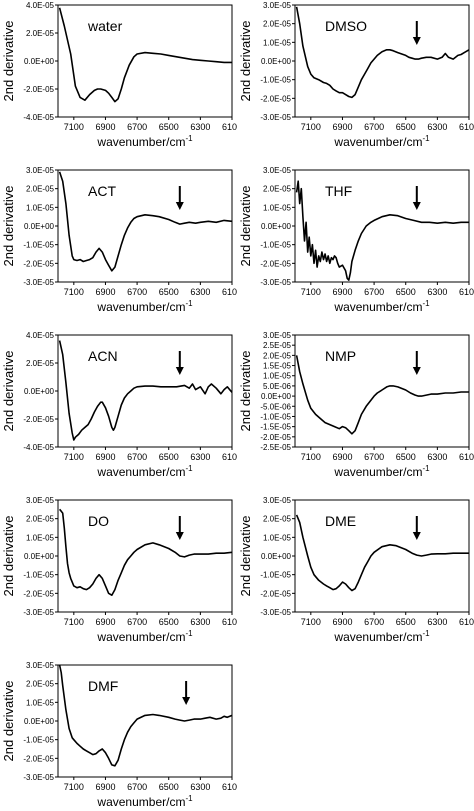 The image size is (474, 811). Describe the element at coordinates (40, 5) in the screenshot. I see `y-tick-label: 4.0E-05` at that location.